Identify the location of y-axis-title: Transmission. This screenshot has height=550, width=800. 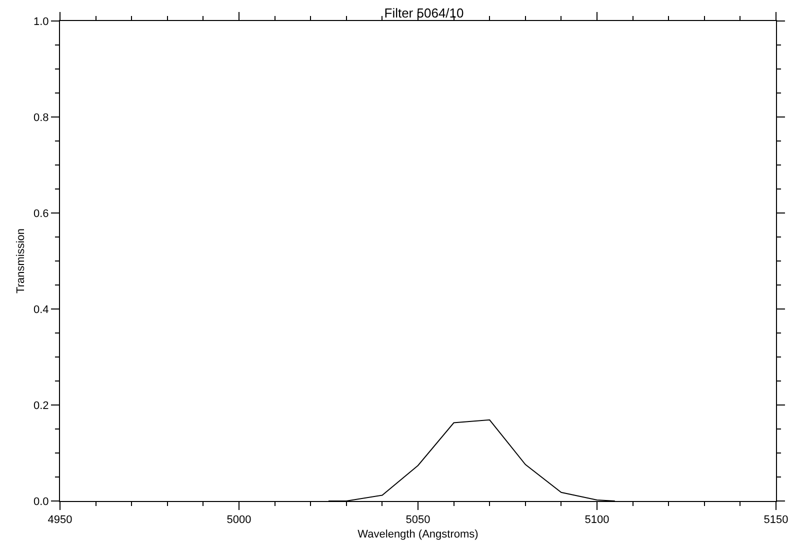
(21, 261).